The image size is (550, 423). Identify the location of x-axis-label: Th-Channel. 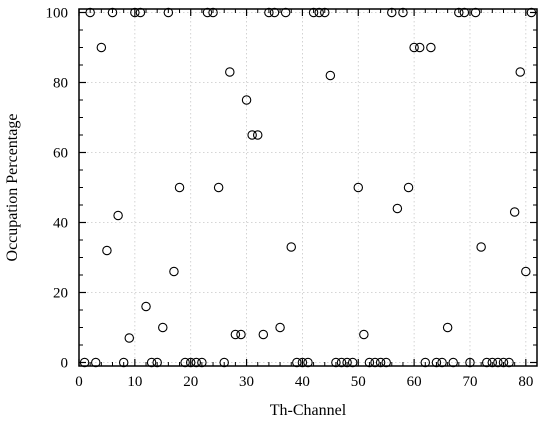
(308, 410).